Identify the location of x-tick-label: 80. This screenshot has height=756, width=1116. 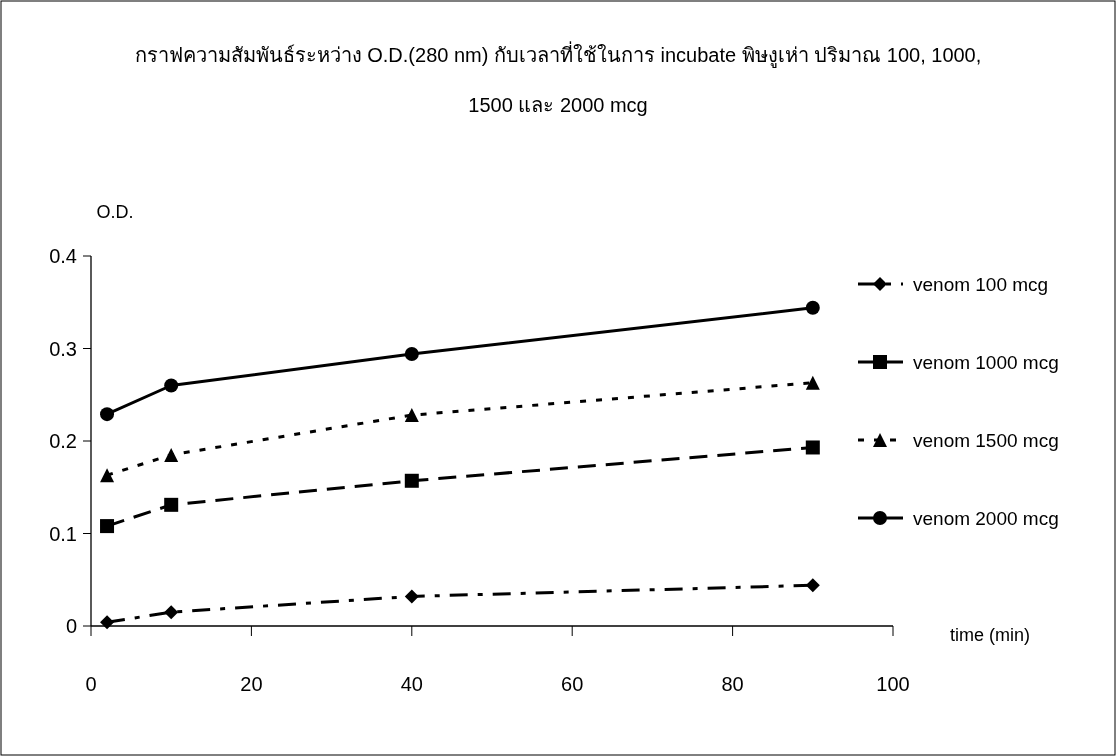
(732, 684).